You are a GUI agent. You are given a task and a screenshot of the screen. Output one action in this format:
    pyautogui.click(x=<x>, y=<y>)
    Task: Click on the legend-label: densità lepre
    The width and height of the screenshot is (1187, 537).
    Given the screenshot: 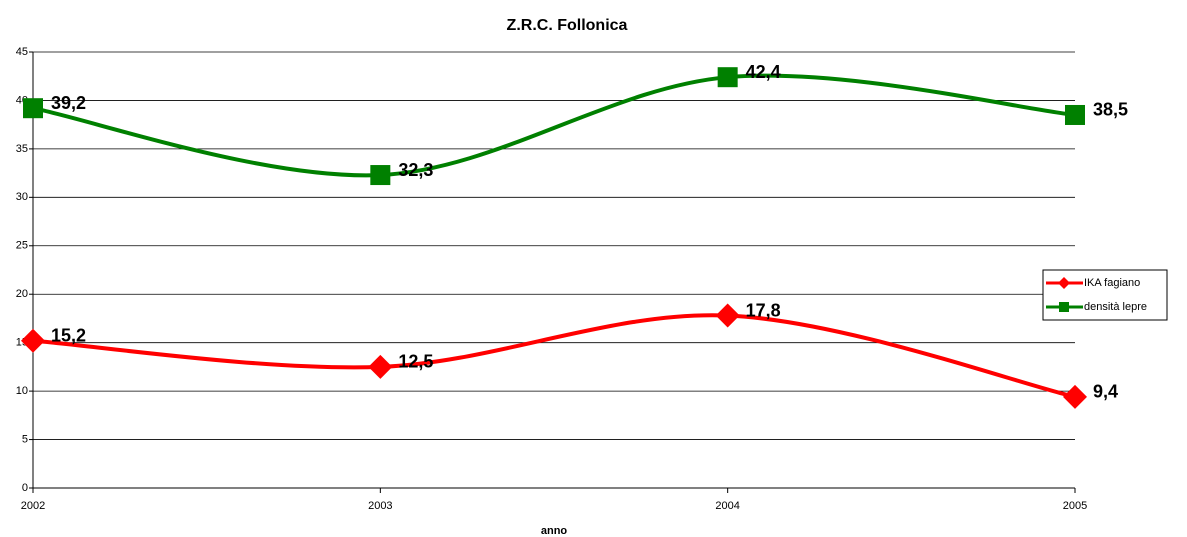 What is the action you would take?
    pyautogui.click(x=1115, y=307)
    